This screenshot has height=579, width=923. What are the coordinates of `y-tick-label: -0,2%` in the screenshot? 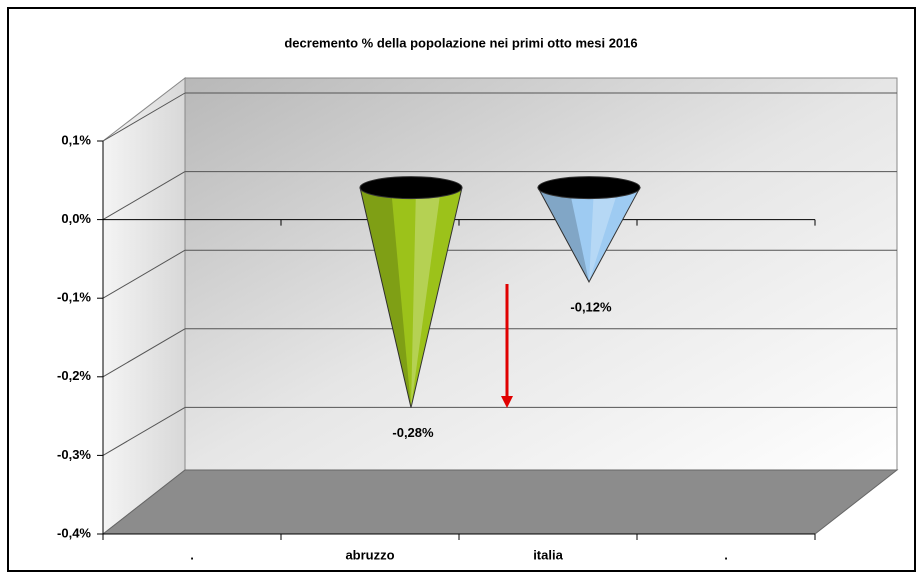 It's located at (74, 375).